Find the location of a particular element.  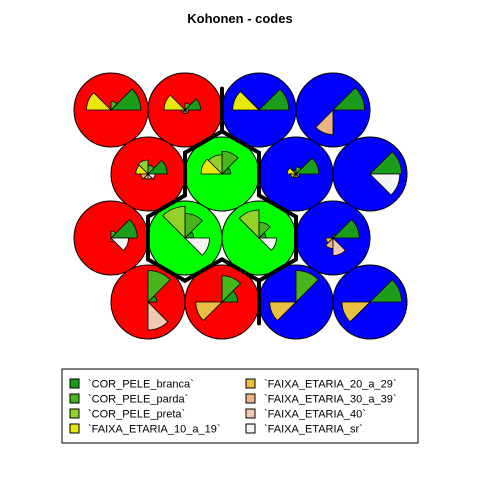

legend-label: `FAIXA_ETARIA_10_a_19` is located at coordinates (154, 430).